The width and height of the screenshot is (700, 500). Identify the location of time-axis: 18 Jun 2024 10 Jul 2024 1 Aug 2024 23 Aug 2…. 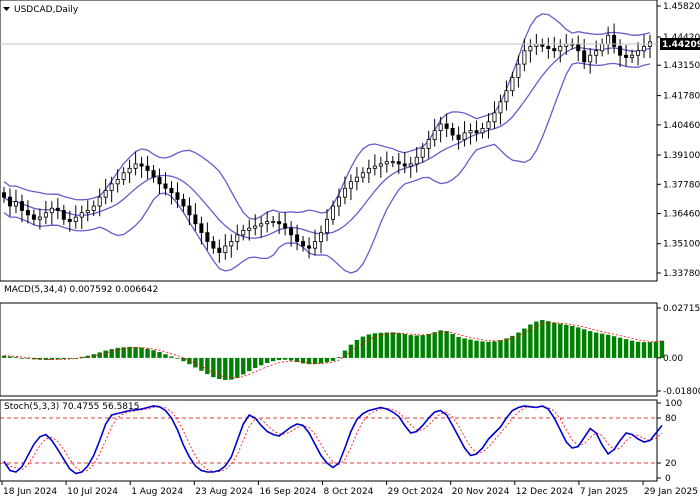
(349, 489).